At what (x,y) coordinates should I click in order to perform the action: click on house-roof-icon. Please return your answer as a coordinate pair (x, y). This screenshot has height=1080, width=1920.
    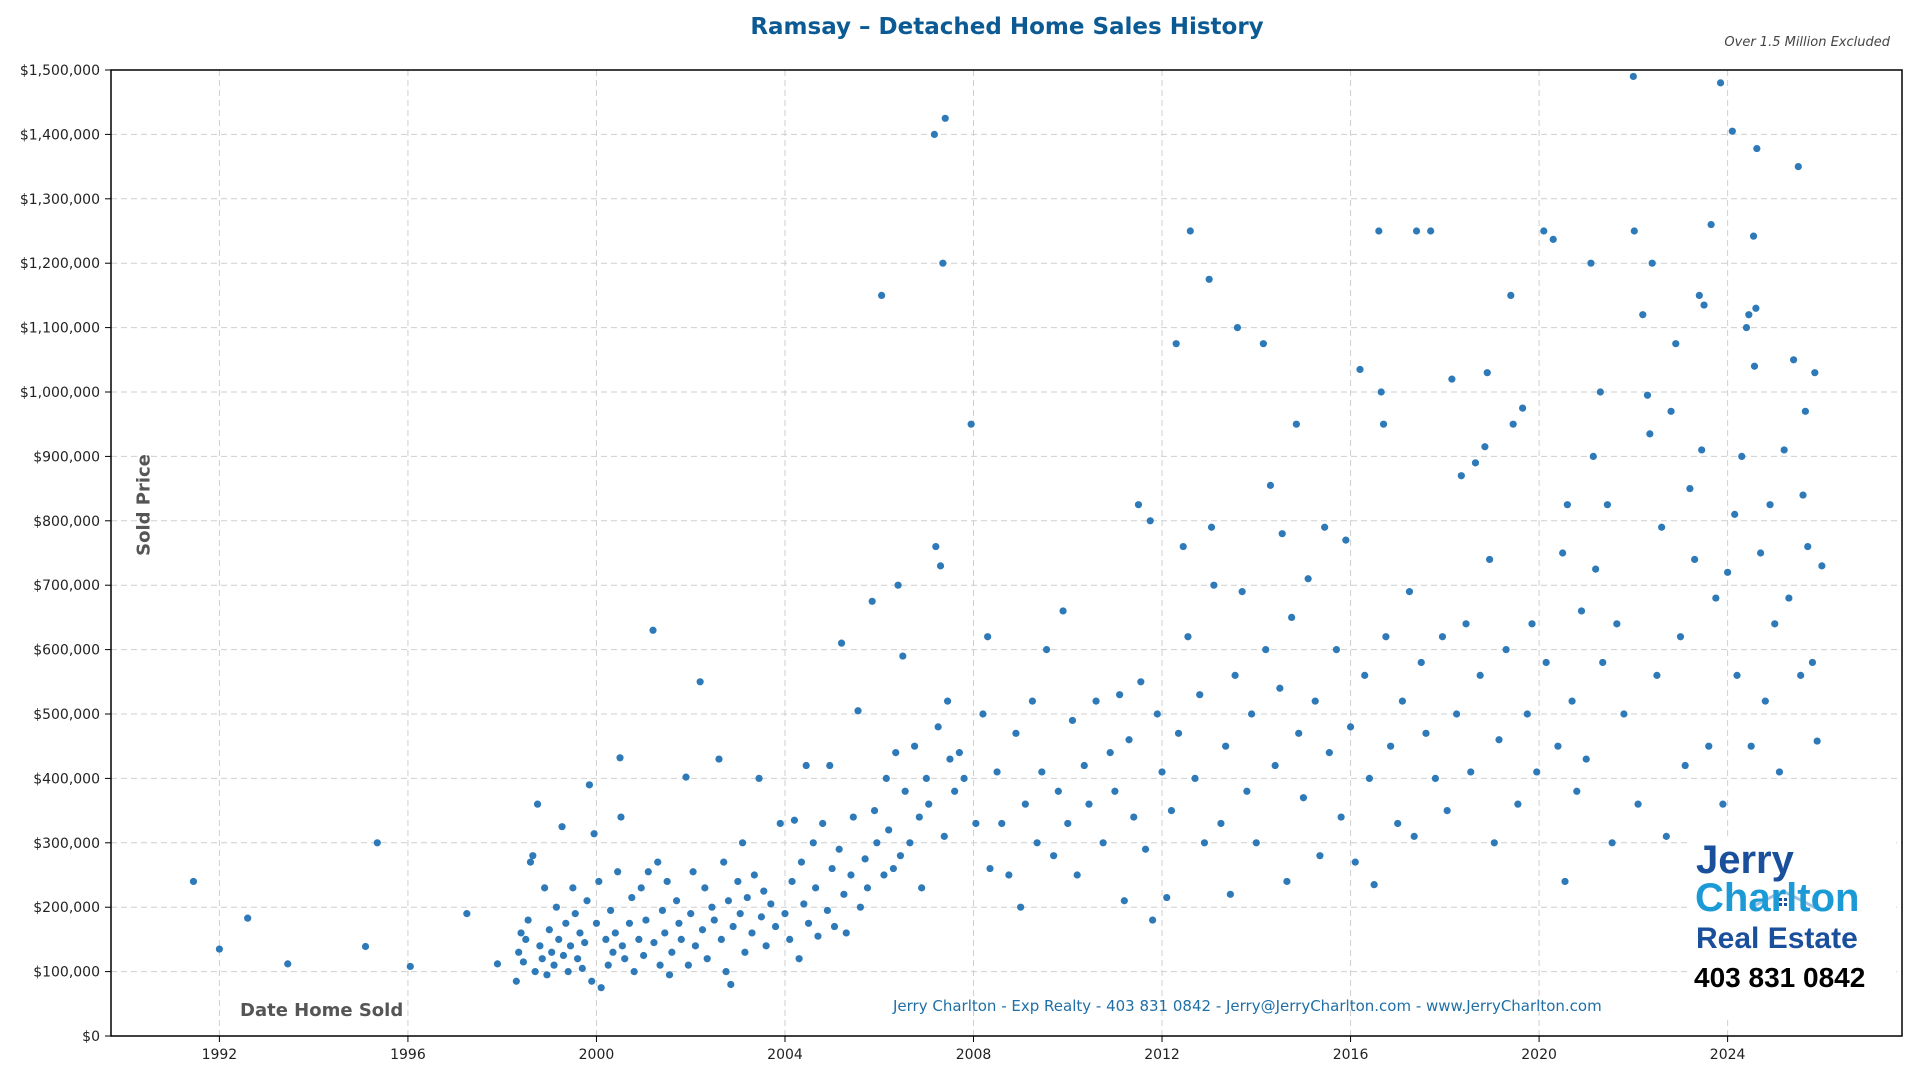
    Looking at the image, I should click on (1783, 899).